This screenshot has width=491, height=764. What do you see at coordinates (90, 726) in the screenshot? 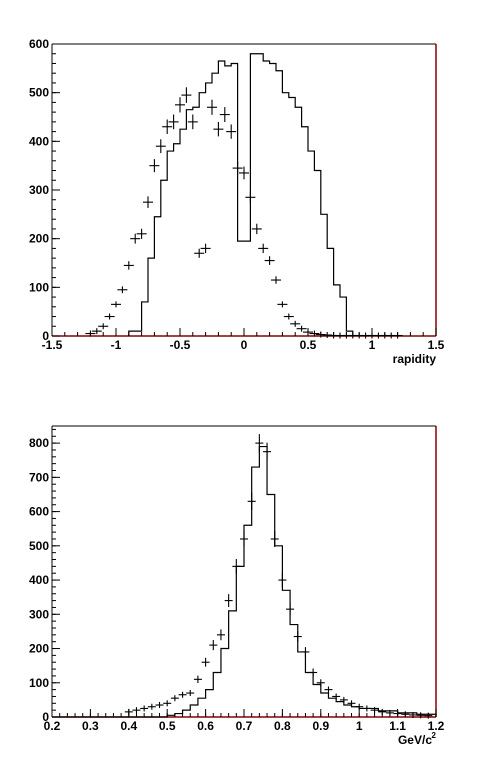
I see `x-tick-label: 0.3` at bounding box center [90, 726].